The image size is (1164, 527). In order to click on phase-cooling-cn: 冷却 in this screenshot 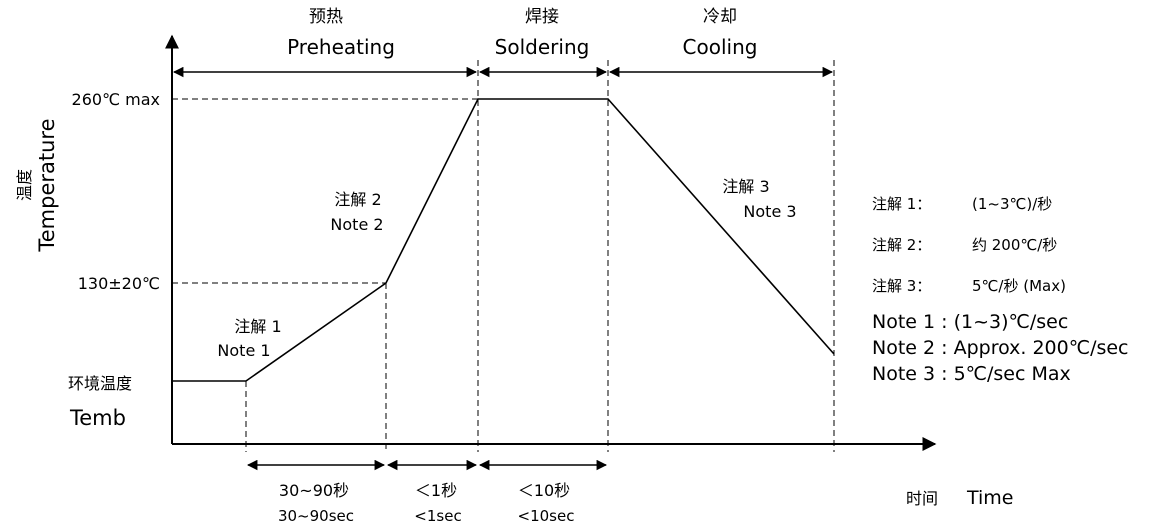, I will do `click(720, 17)`.